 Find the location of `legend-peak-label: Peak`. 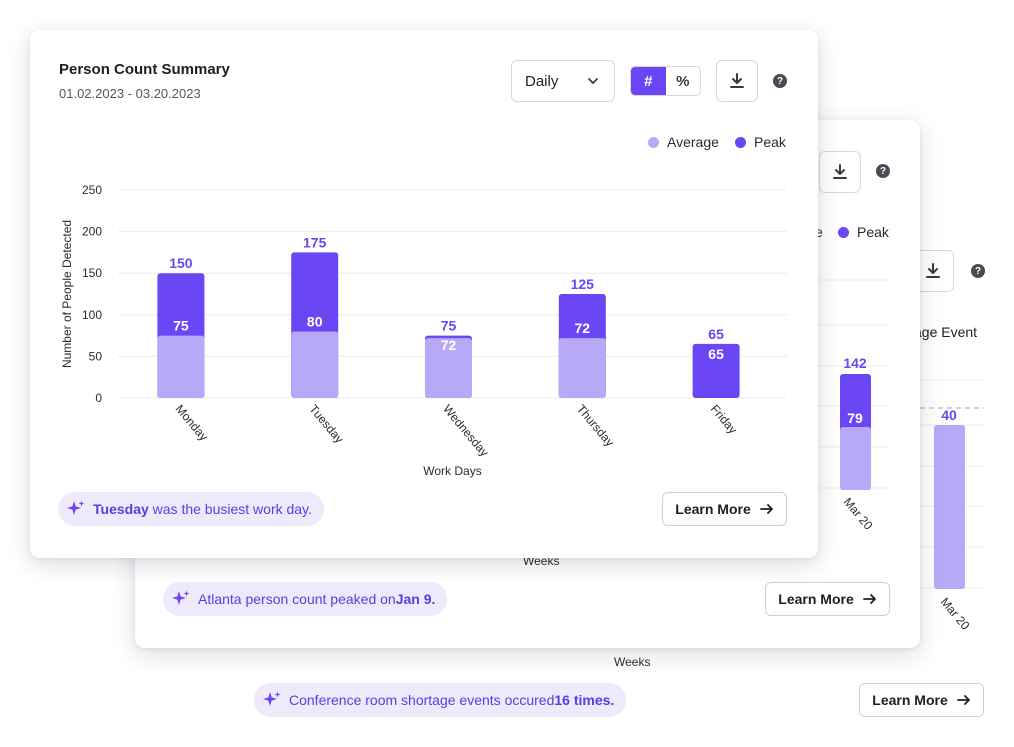

legend-peak-label: Peak is located at coordinates (770, 142).